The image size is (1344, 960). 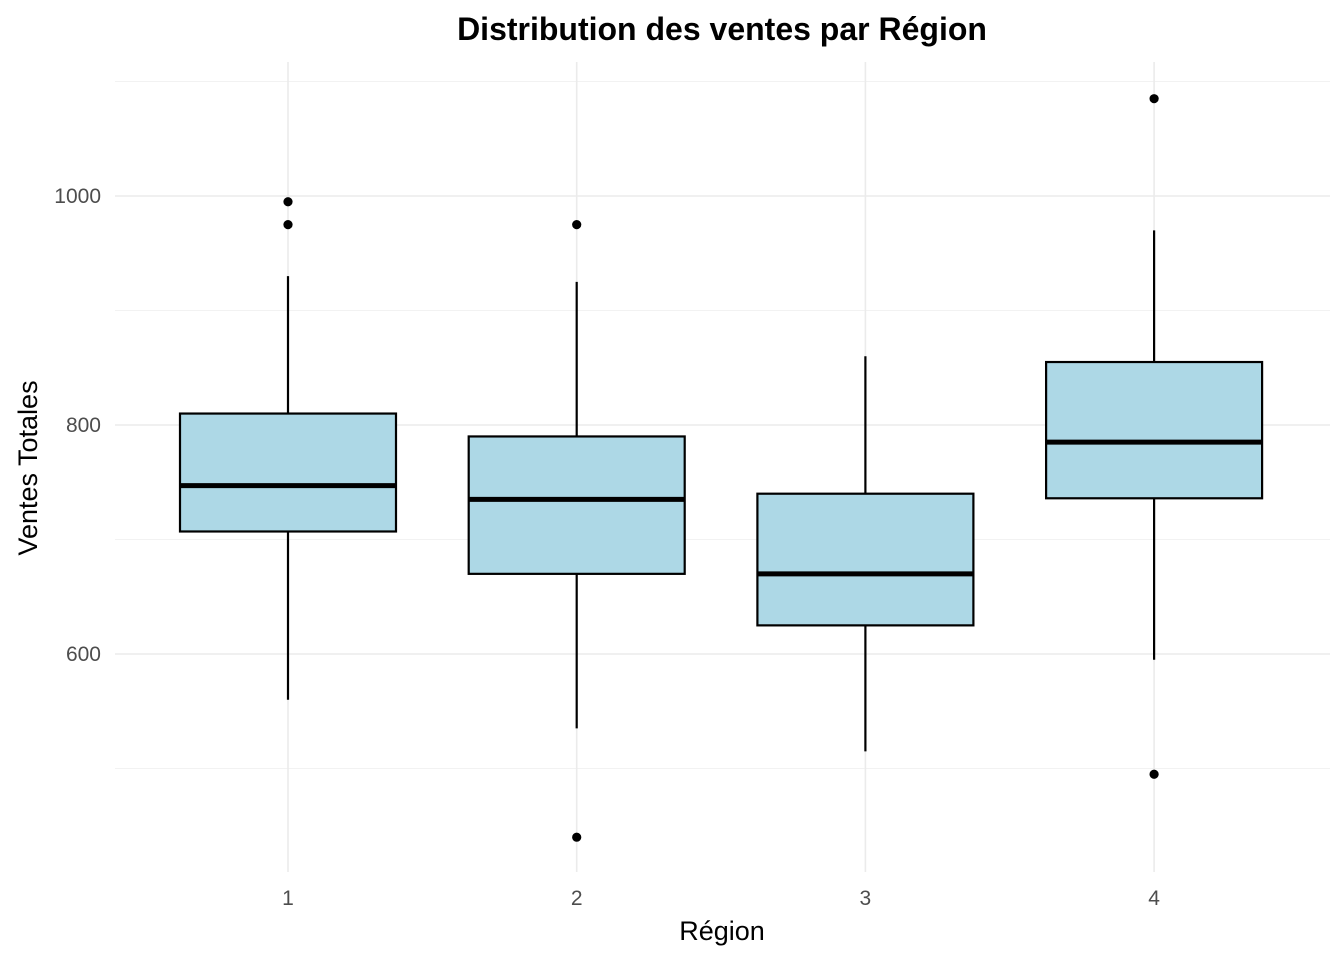 I want to click on chart-title: Distribution des ventes par Région, so click(x=722, y=29).